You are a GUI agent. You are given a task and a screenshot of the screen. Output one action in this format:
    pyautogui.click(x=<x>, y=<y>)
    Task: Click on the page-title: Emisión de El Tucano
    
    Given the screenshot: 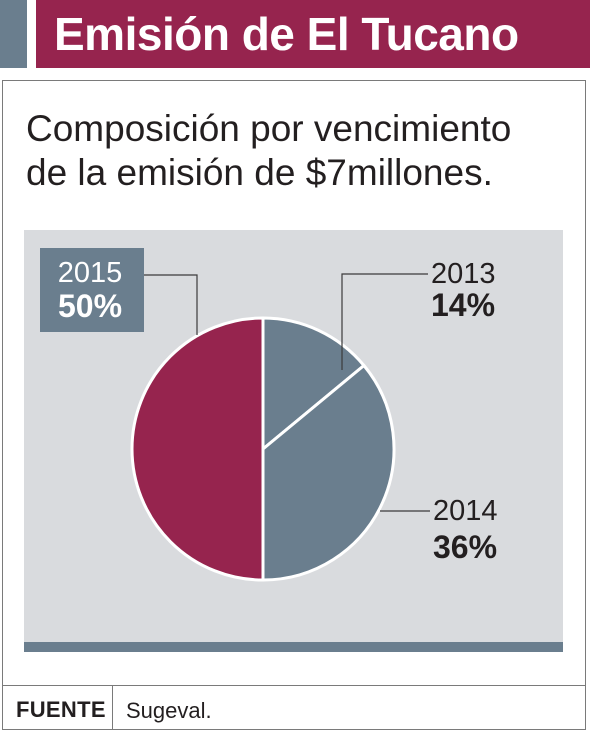 What is the action you would take?
    pyautogui.click(x=286, y=34)
    